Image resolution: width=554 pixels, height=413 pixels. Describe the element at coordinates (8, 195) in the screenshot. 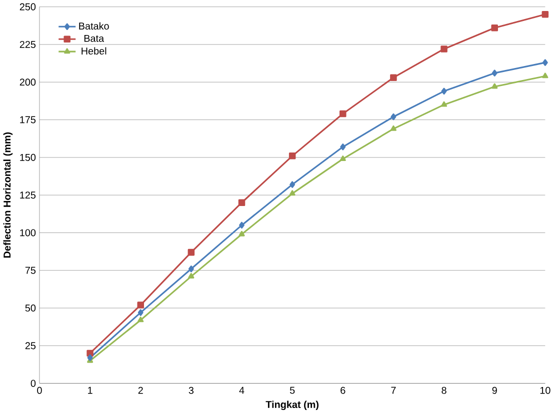

I see `y-axis-title: Deflection Horizontal (mm)` at that location.